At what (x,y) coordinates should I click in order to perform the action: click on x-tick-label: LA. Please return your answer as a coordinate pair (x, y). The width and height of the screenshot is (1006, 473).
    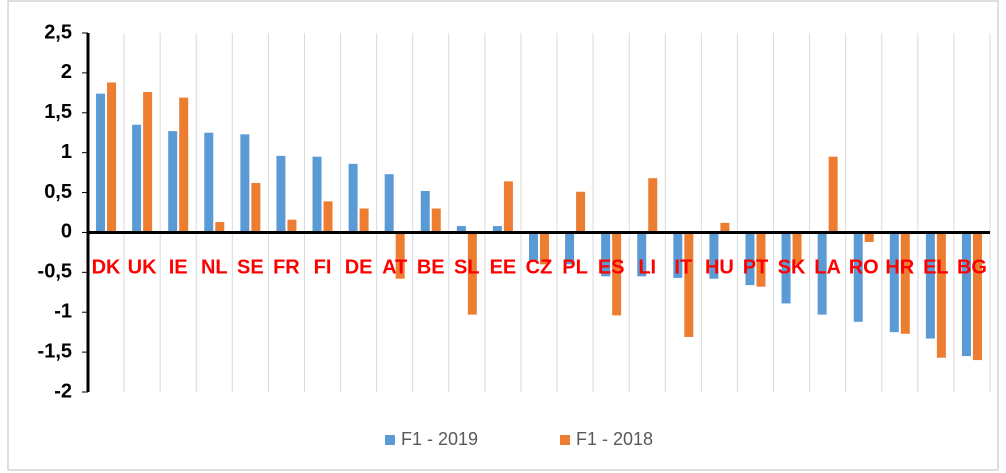
    Looking at the image, I should click on (827, 267).